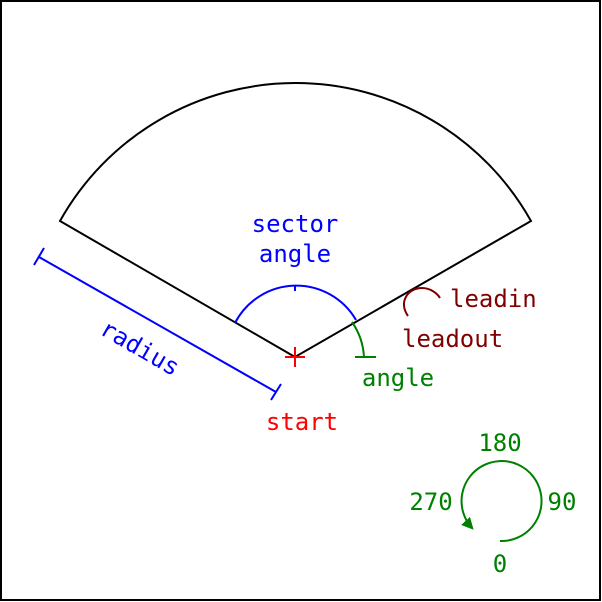  I want to click on direction-label-90: 90, so click(562, 502).